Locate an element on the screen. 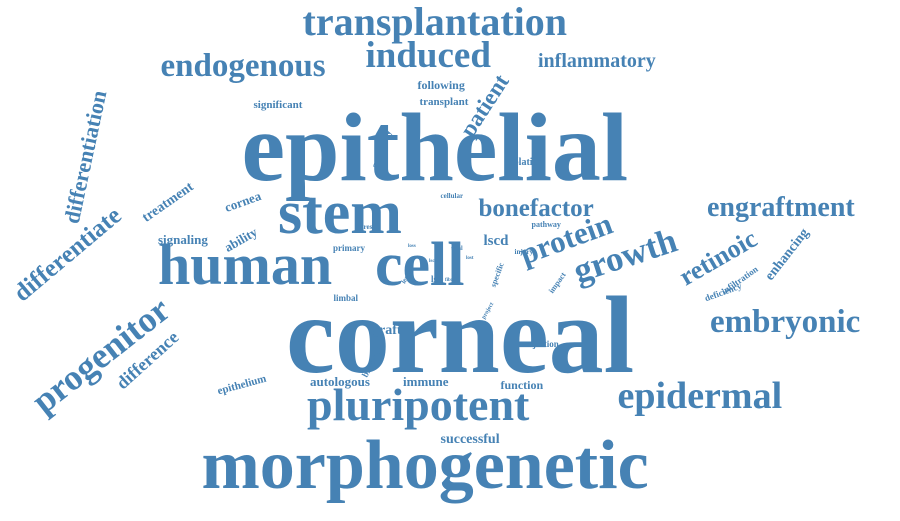 The width and height of the screenshot is (900, 521). word-lsc: lsc is located at coordinates (436, 278).